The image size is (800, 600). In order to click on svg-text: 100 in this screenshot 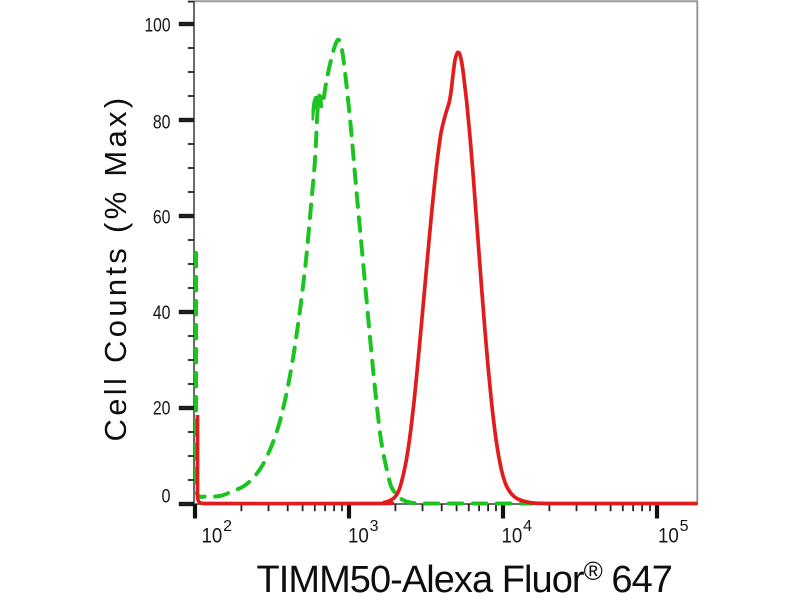, I will do `click(158, 26)`.